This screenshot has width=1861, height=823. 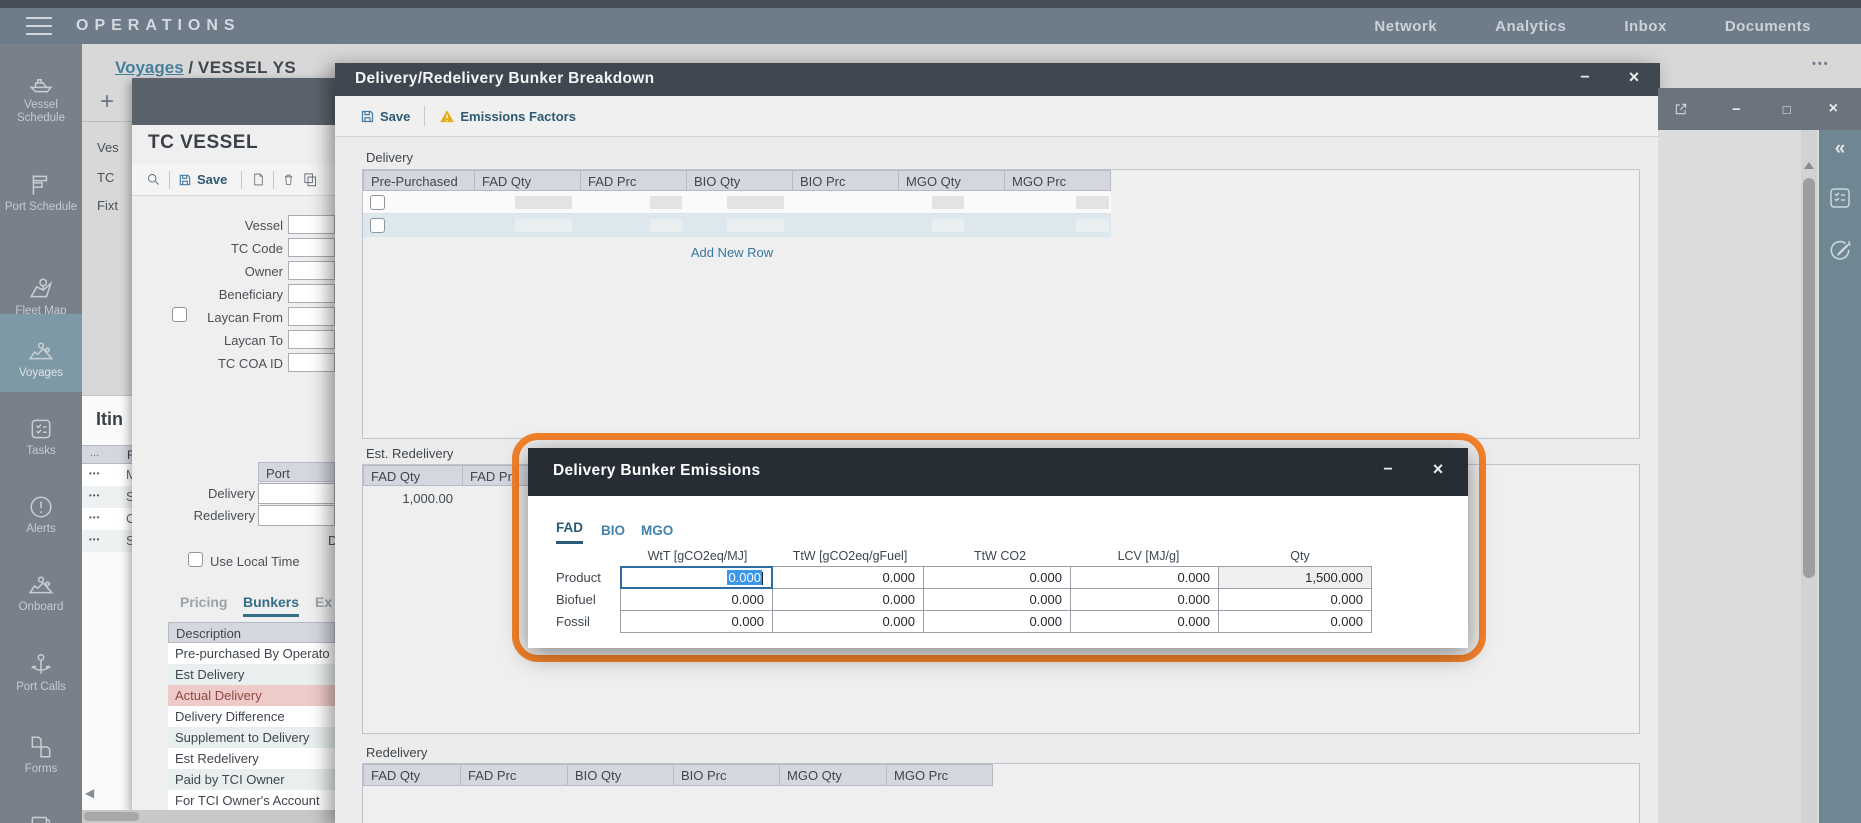 What do you see at coordinates (696, 599) in the screenshot?
I see `biofuel-wtt-input: 0.000` at bounding box center [696, 599].